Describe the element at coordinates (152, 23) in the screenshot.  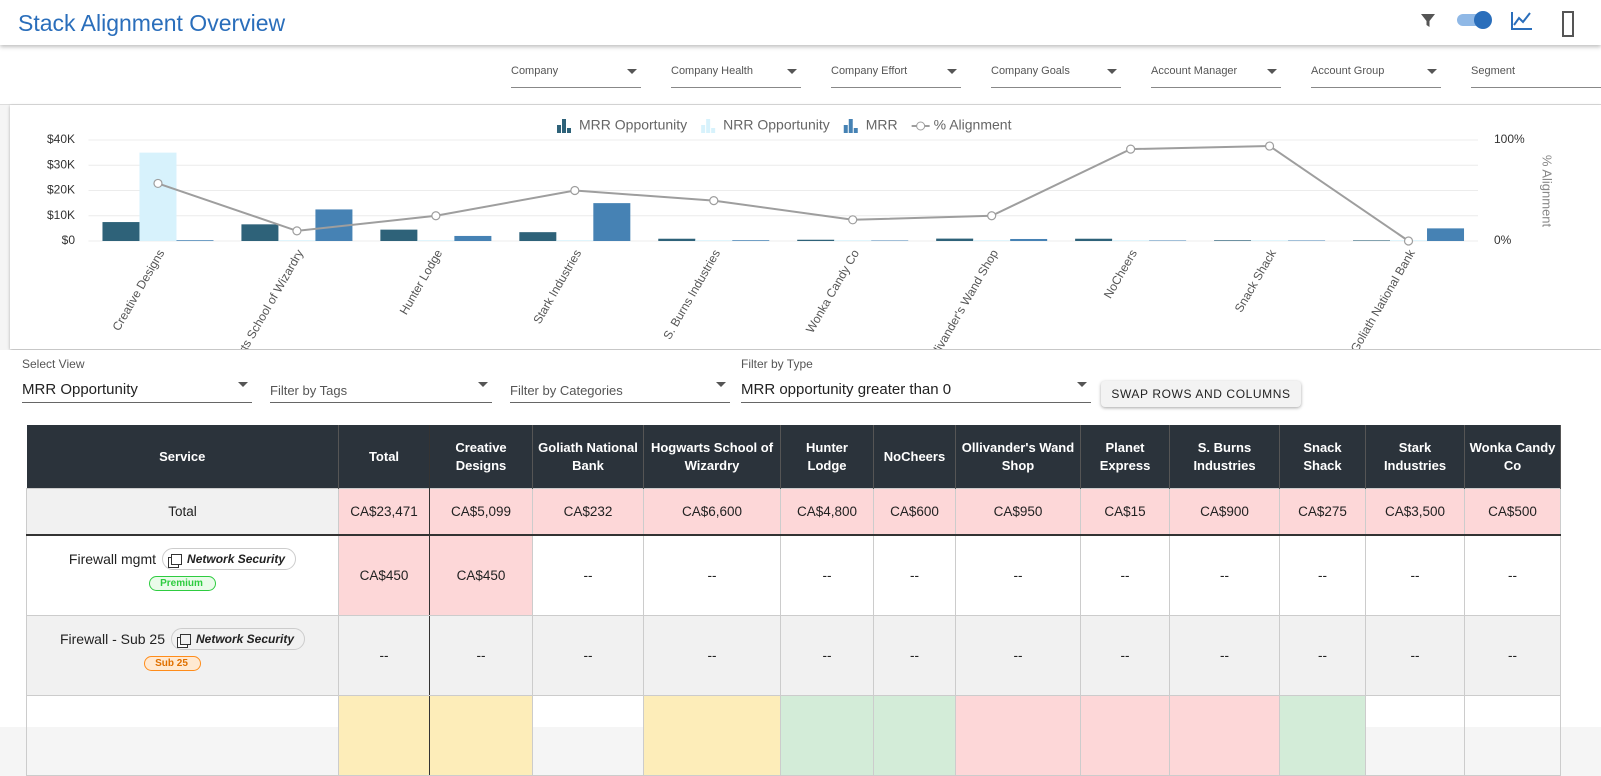
I see `page-title: Stack Alignment Overview` at that location.